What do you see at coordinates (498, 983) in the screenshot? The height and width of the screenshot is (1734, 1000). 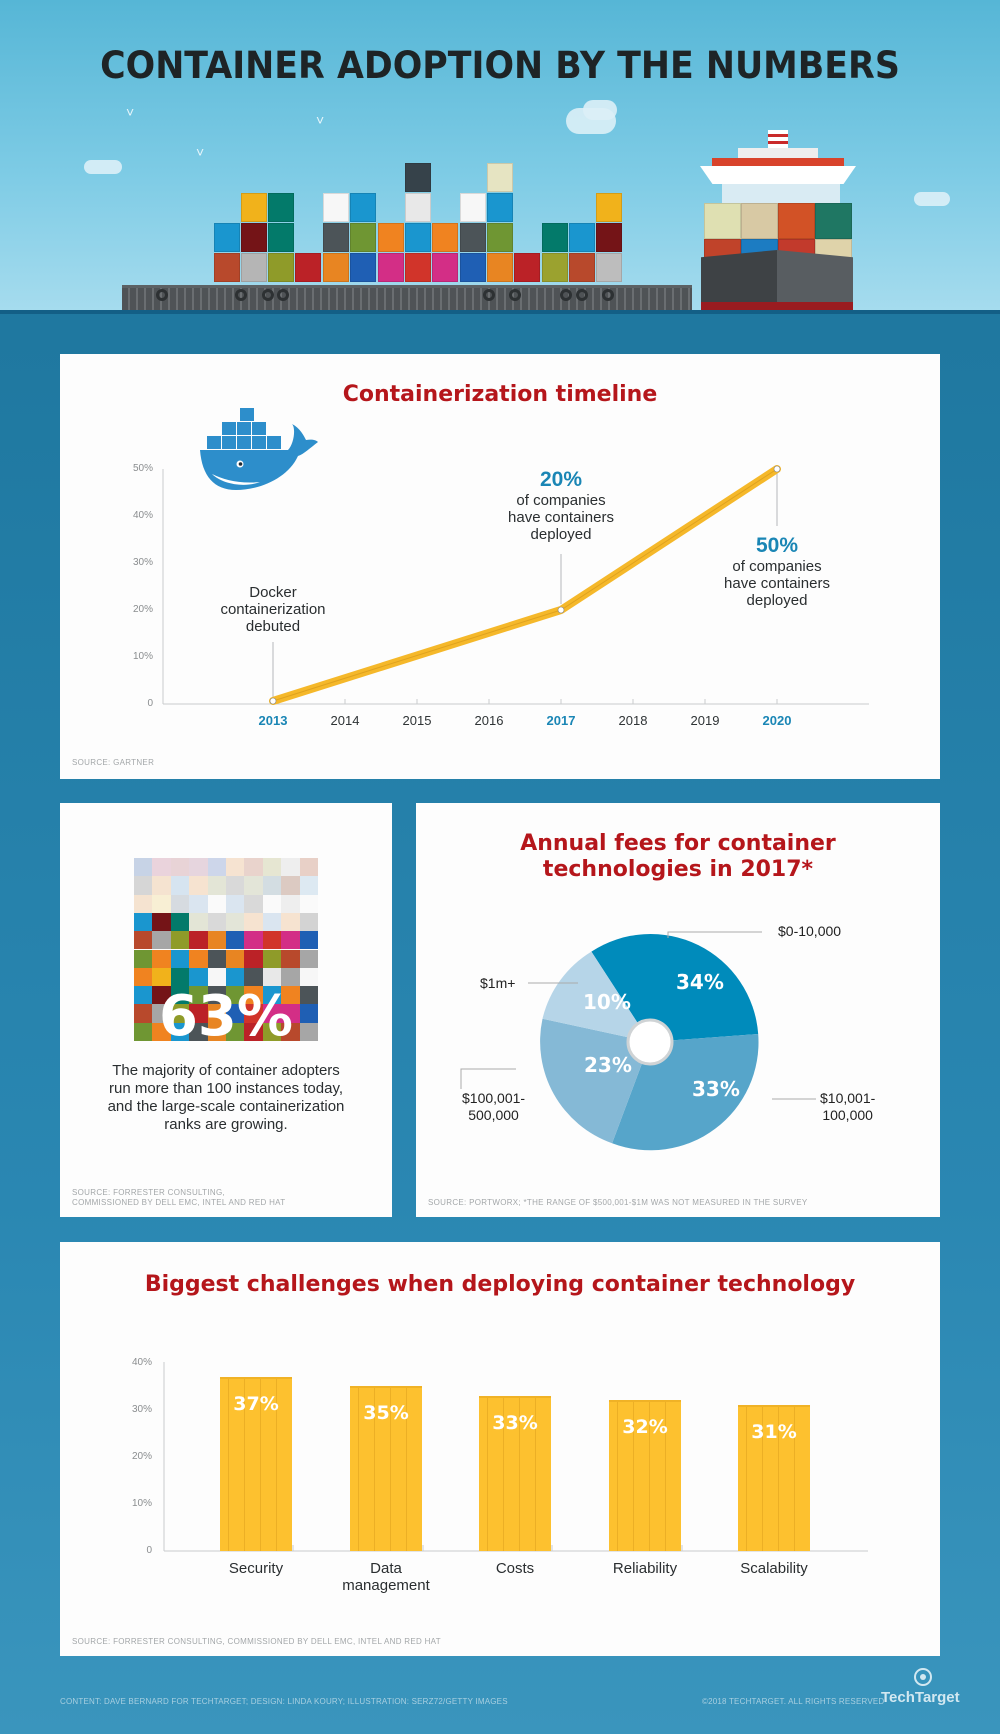 I see `pie-label-1m-plus: $1m+` at bounding box center [498, 983].